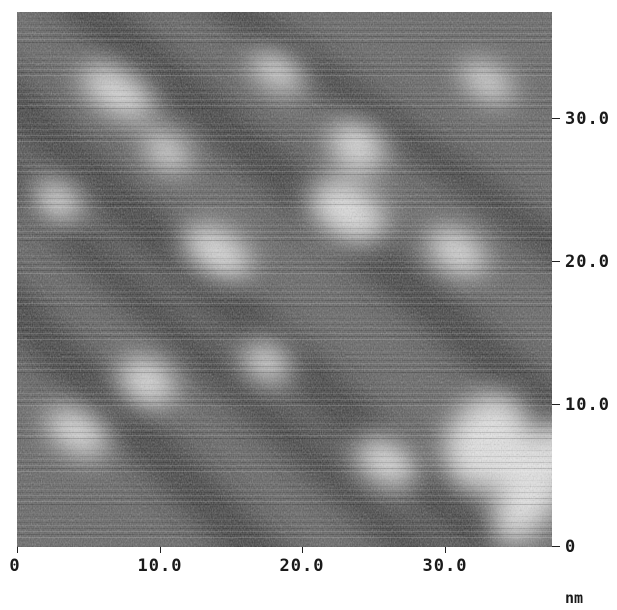 This screenshot has height=610, width=617. I want to click on x-tick-label: 10.0, so click(160, 566).